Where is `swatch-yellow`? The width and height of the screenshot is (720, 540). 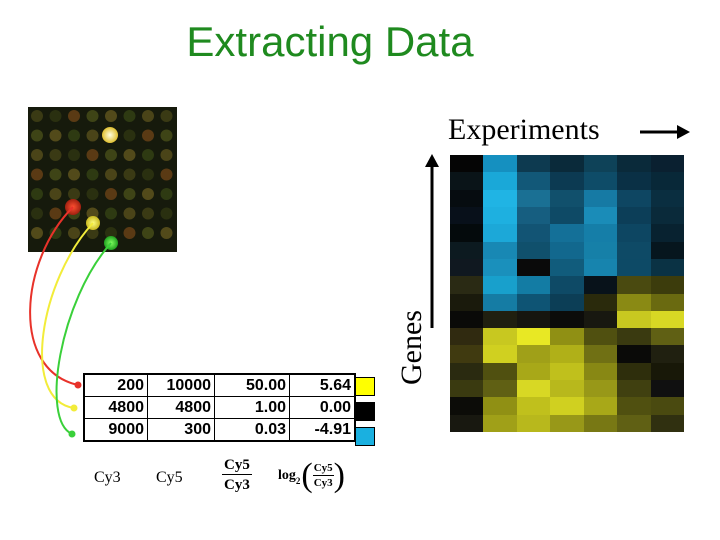
swatch-yellow is located at coordinates (365, 386).